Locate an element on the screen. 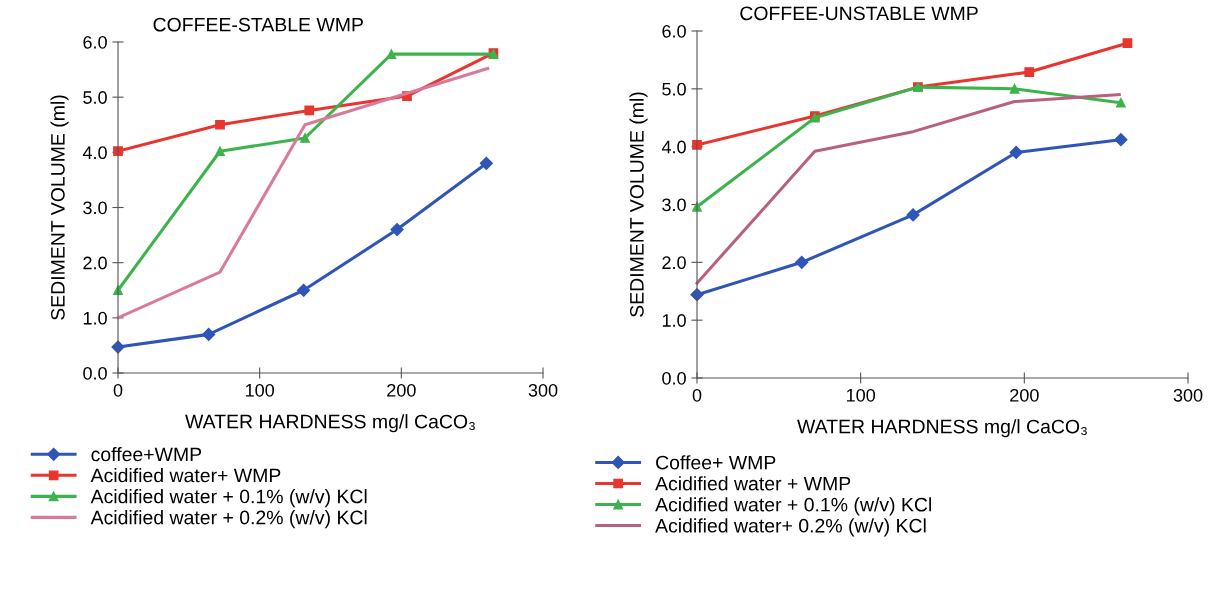  legend-label: Acidified water + 0.2% (w/v) KCl is located at coordinates (228, 519).